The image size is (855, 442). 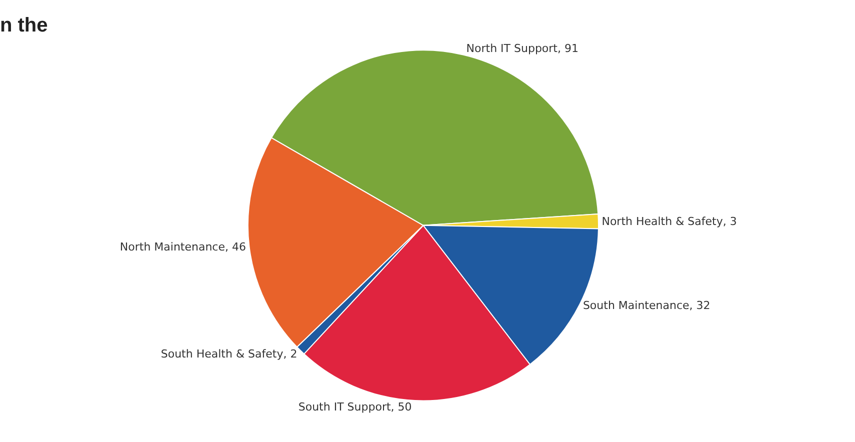 I want to click on slice-label: South IT Support, 50, so click(x=355, y=407).